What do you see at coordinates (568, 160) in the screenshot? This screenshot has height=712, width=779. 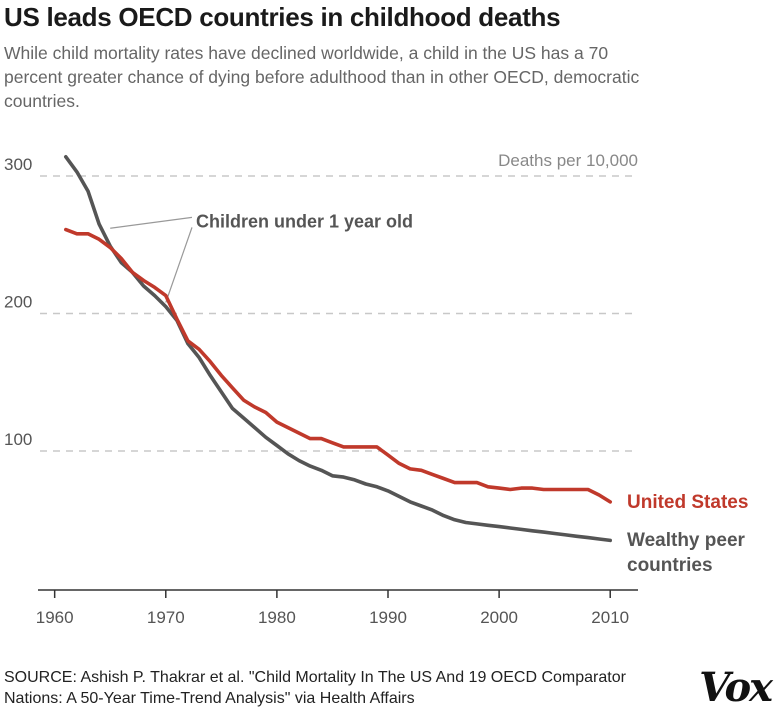 I see `y-axis-label: Deaths per 10,000` at bounding box center [568, 160].